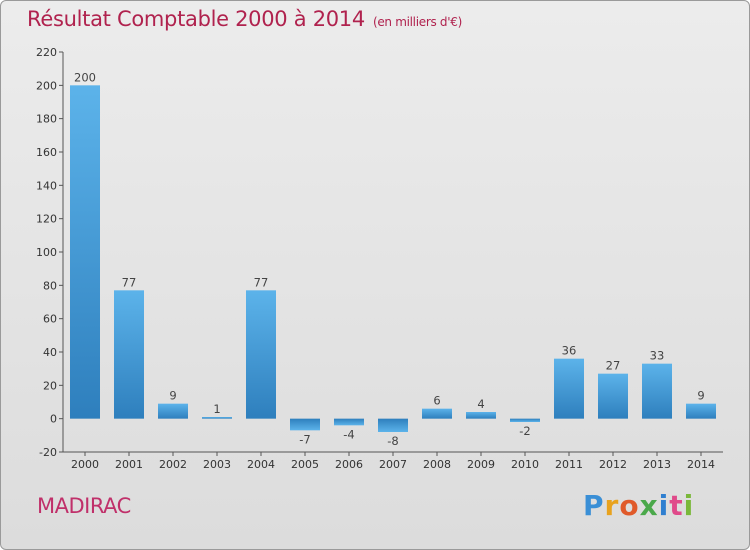 The height and width of the screenshot is (550, 750). Describe the element at coordinates (569, 351) in the screenshot. I see `data-label: 36` at that location.